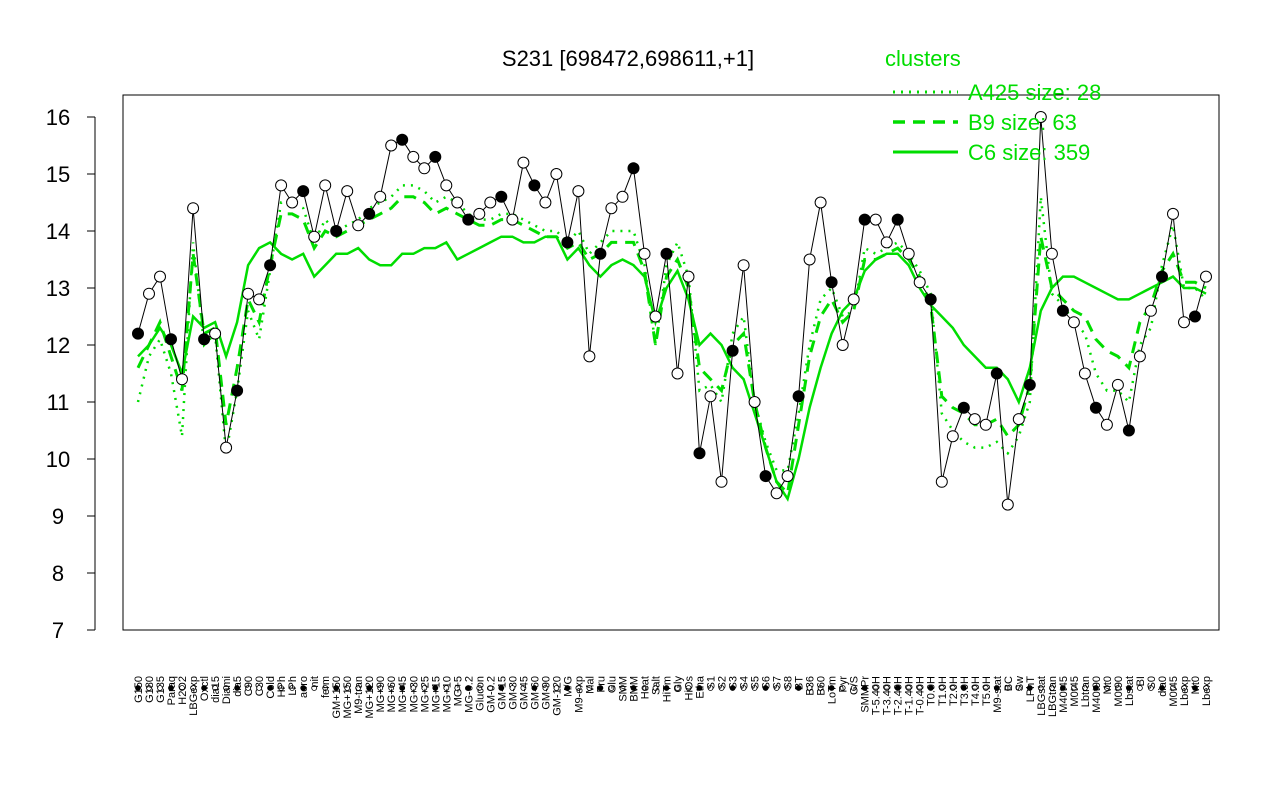  What do you see at coordinates (745, 682) in the screenshot?
I see `x-tick-label: S4` at bounding box center [745, 682].